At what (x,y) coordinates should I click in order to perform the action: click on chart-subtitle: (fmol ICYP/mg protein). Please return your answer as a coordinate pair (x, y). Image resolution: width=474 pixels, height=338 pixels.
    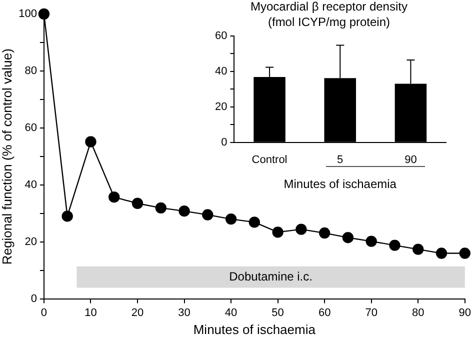
    Looking at the image, I should click on (329, 21).